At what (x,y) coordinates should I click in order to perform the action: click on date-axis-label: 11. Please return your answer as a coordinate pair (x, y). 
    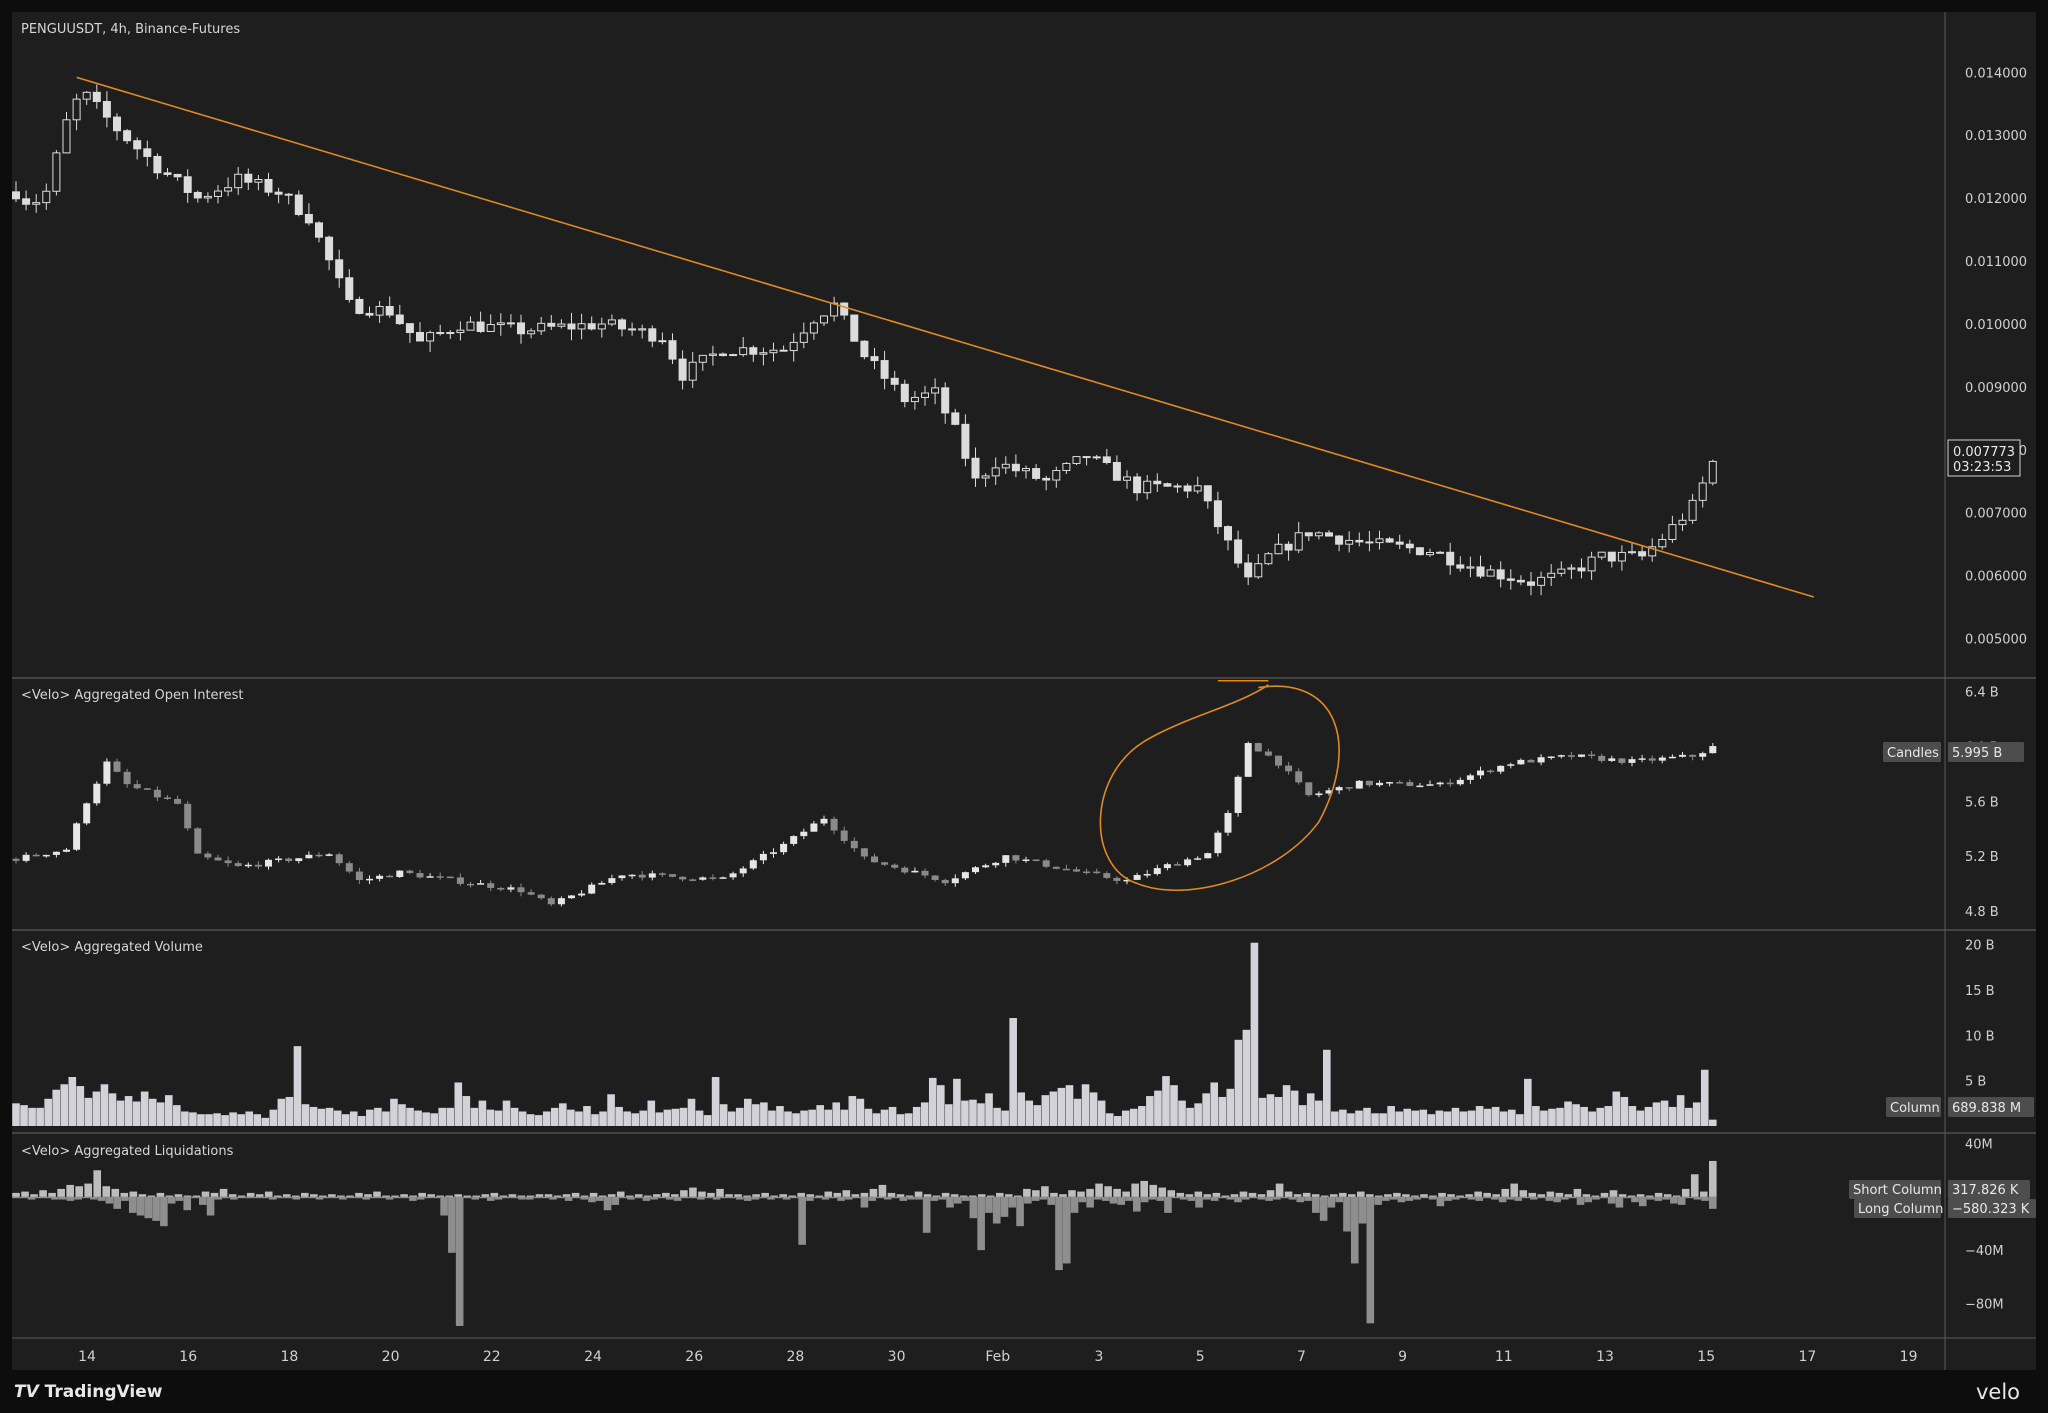
    Looking at the image, I should click on (1504, 1357).